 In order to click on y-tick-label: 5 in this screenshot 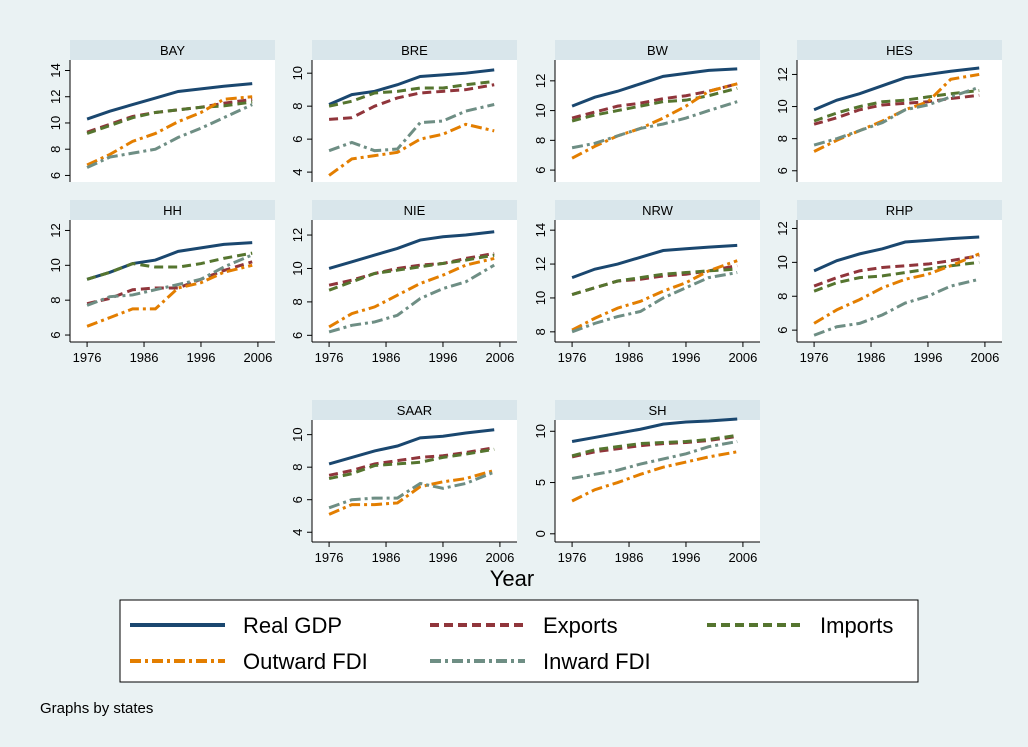, I will do `click(540, 482)`.